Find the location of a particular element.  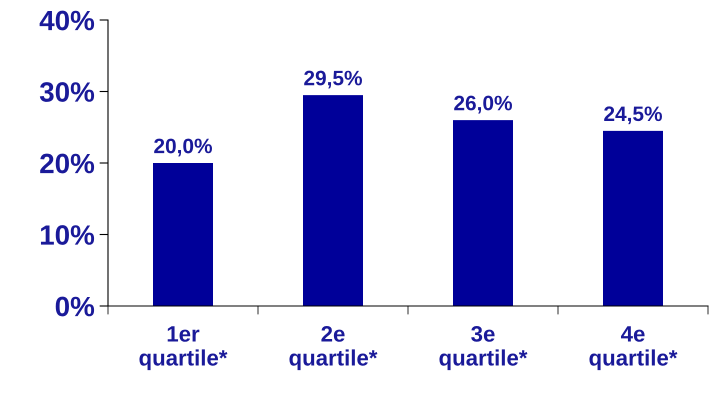

y-tick-label: 10% is located at coordinates (67, 235).